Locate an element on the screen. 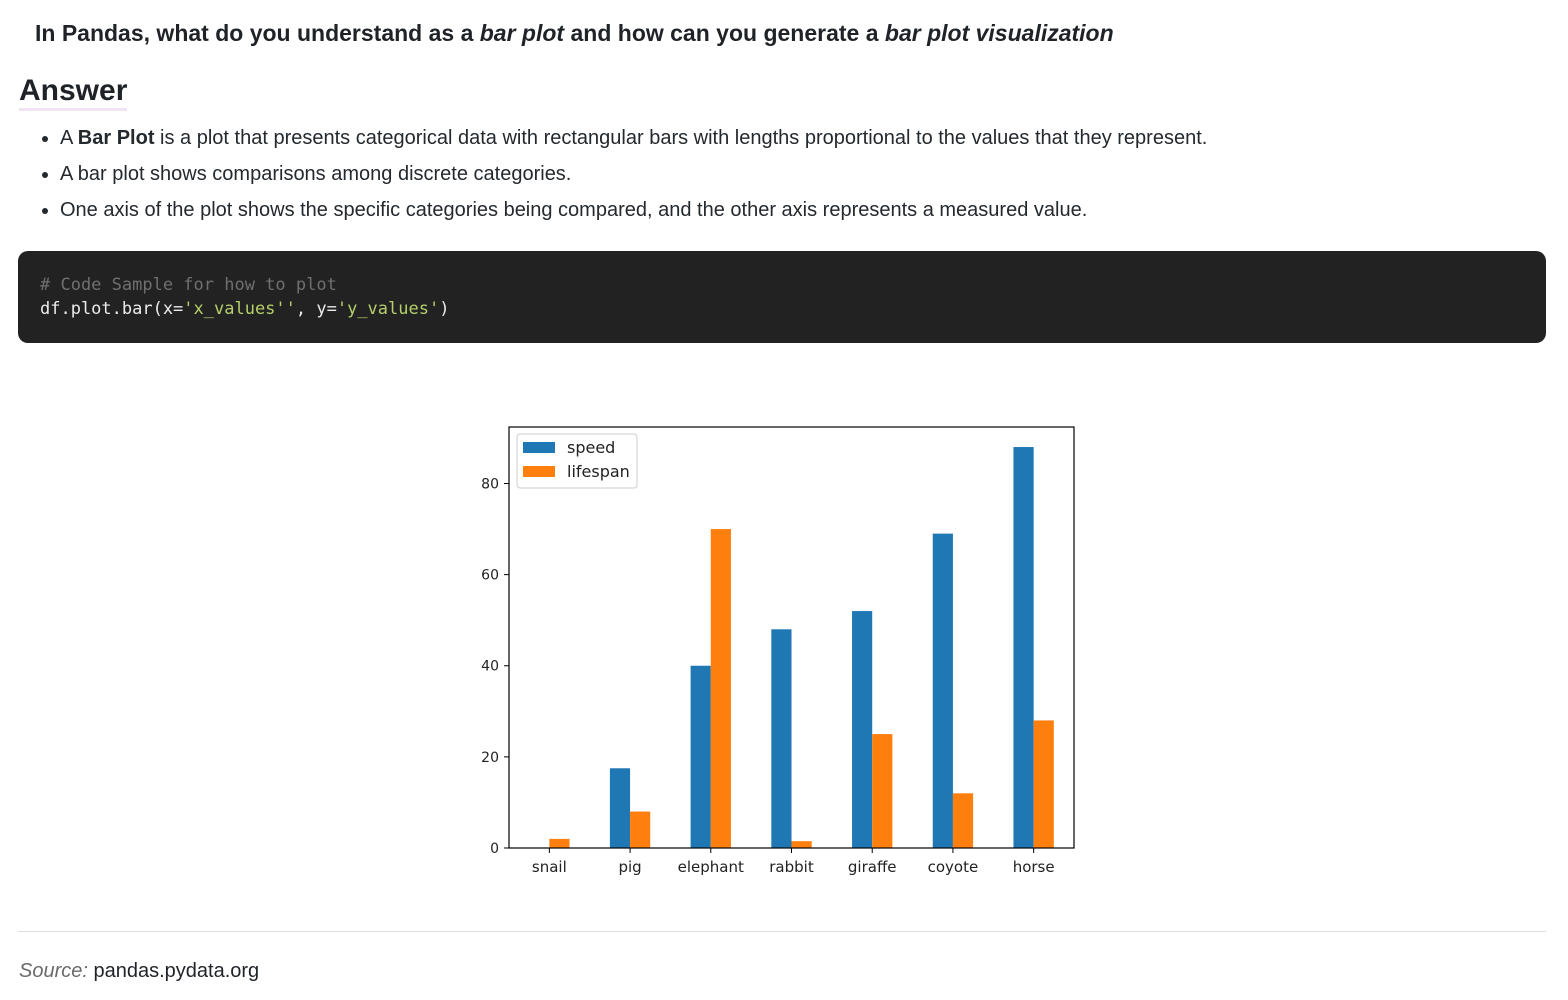 Image resolution: width=1568 pixels, height=1000 pixels. bar-speed-pig is located at coordinates (620, 808).